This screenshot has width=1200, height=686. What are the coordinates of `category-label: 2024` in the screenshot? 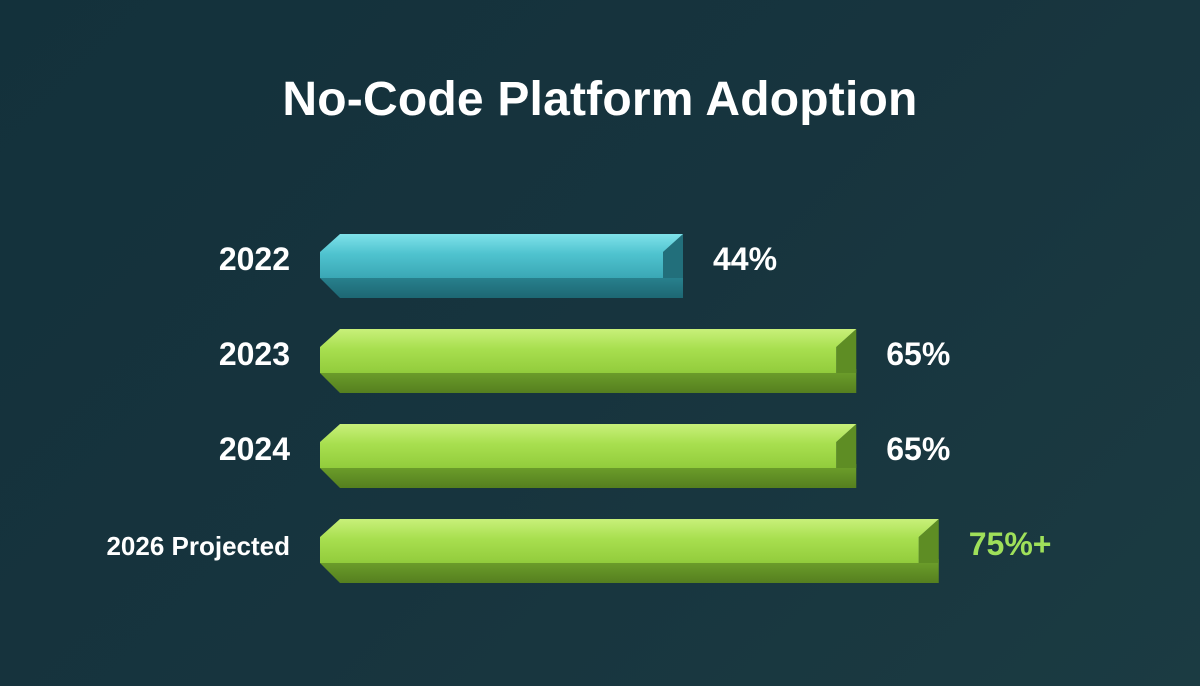 It's located at (254, 449).